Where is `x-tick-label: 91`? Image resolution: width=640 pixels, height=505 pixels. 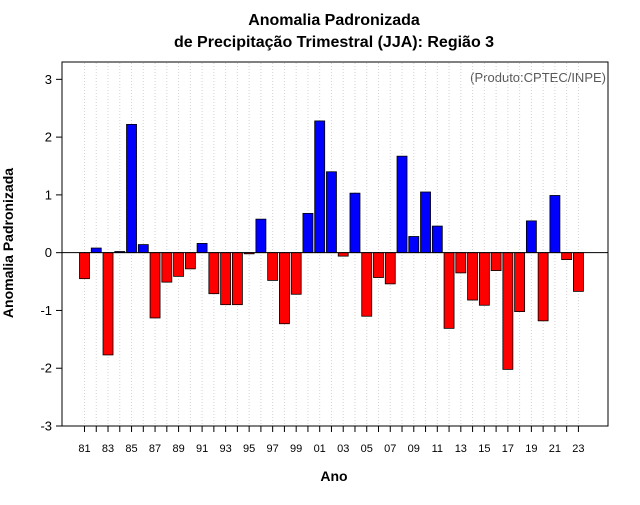 x-tick-label: 91 is located at coordinates (202, 449).